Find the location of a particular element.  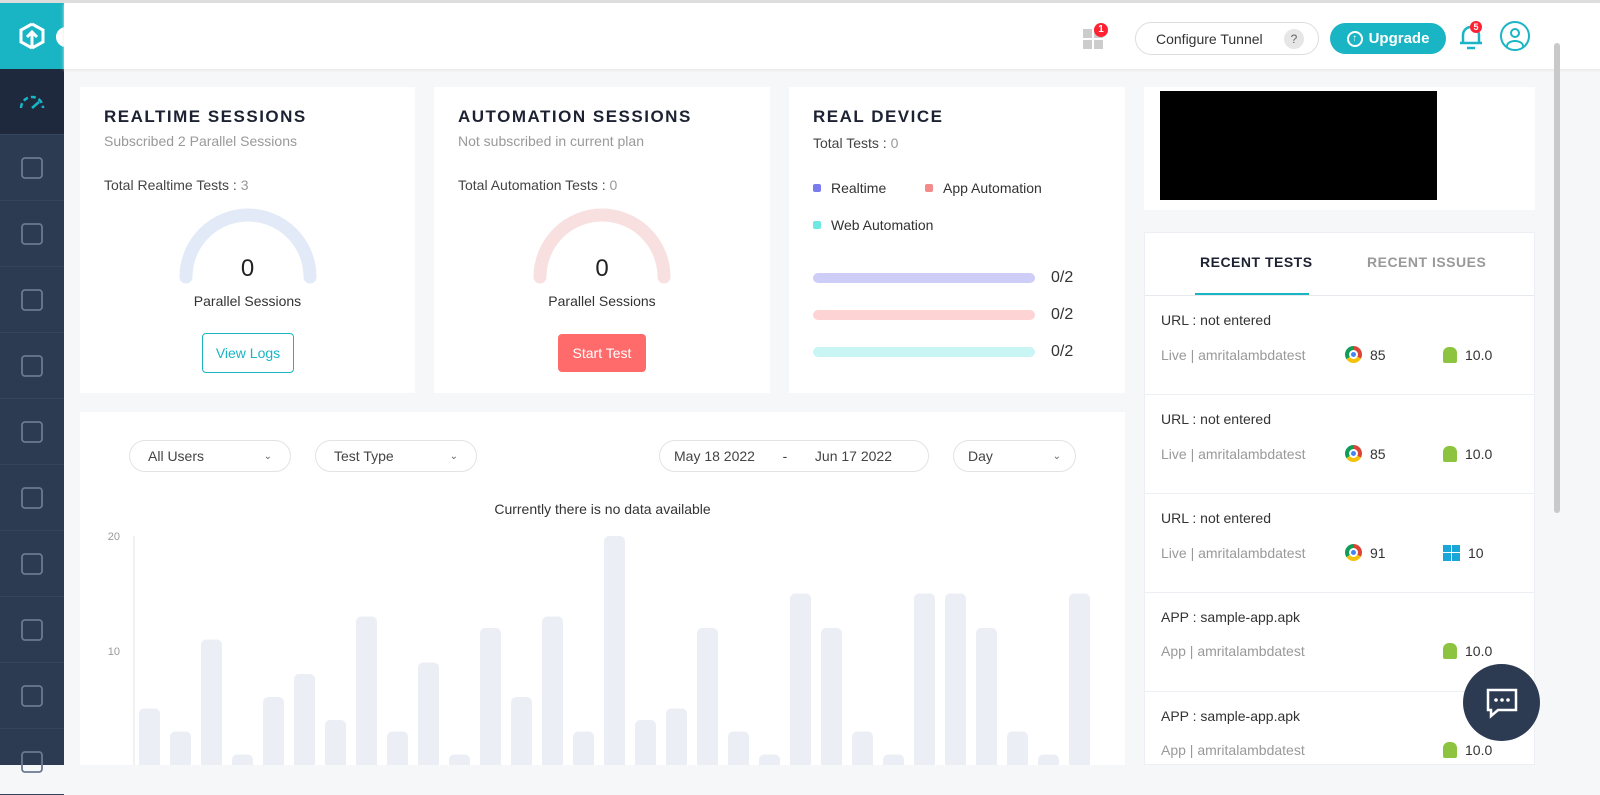

chat-icon is located at coordinates (1501, 703).